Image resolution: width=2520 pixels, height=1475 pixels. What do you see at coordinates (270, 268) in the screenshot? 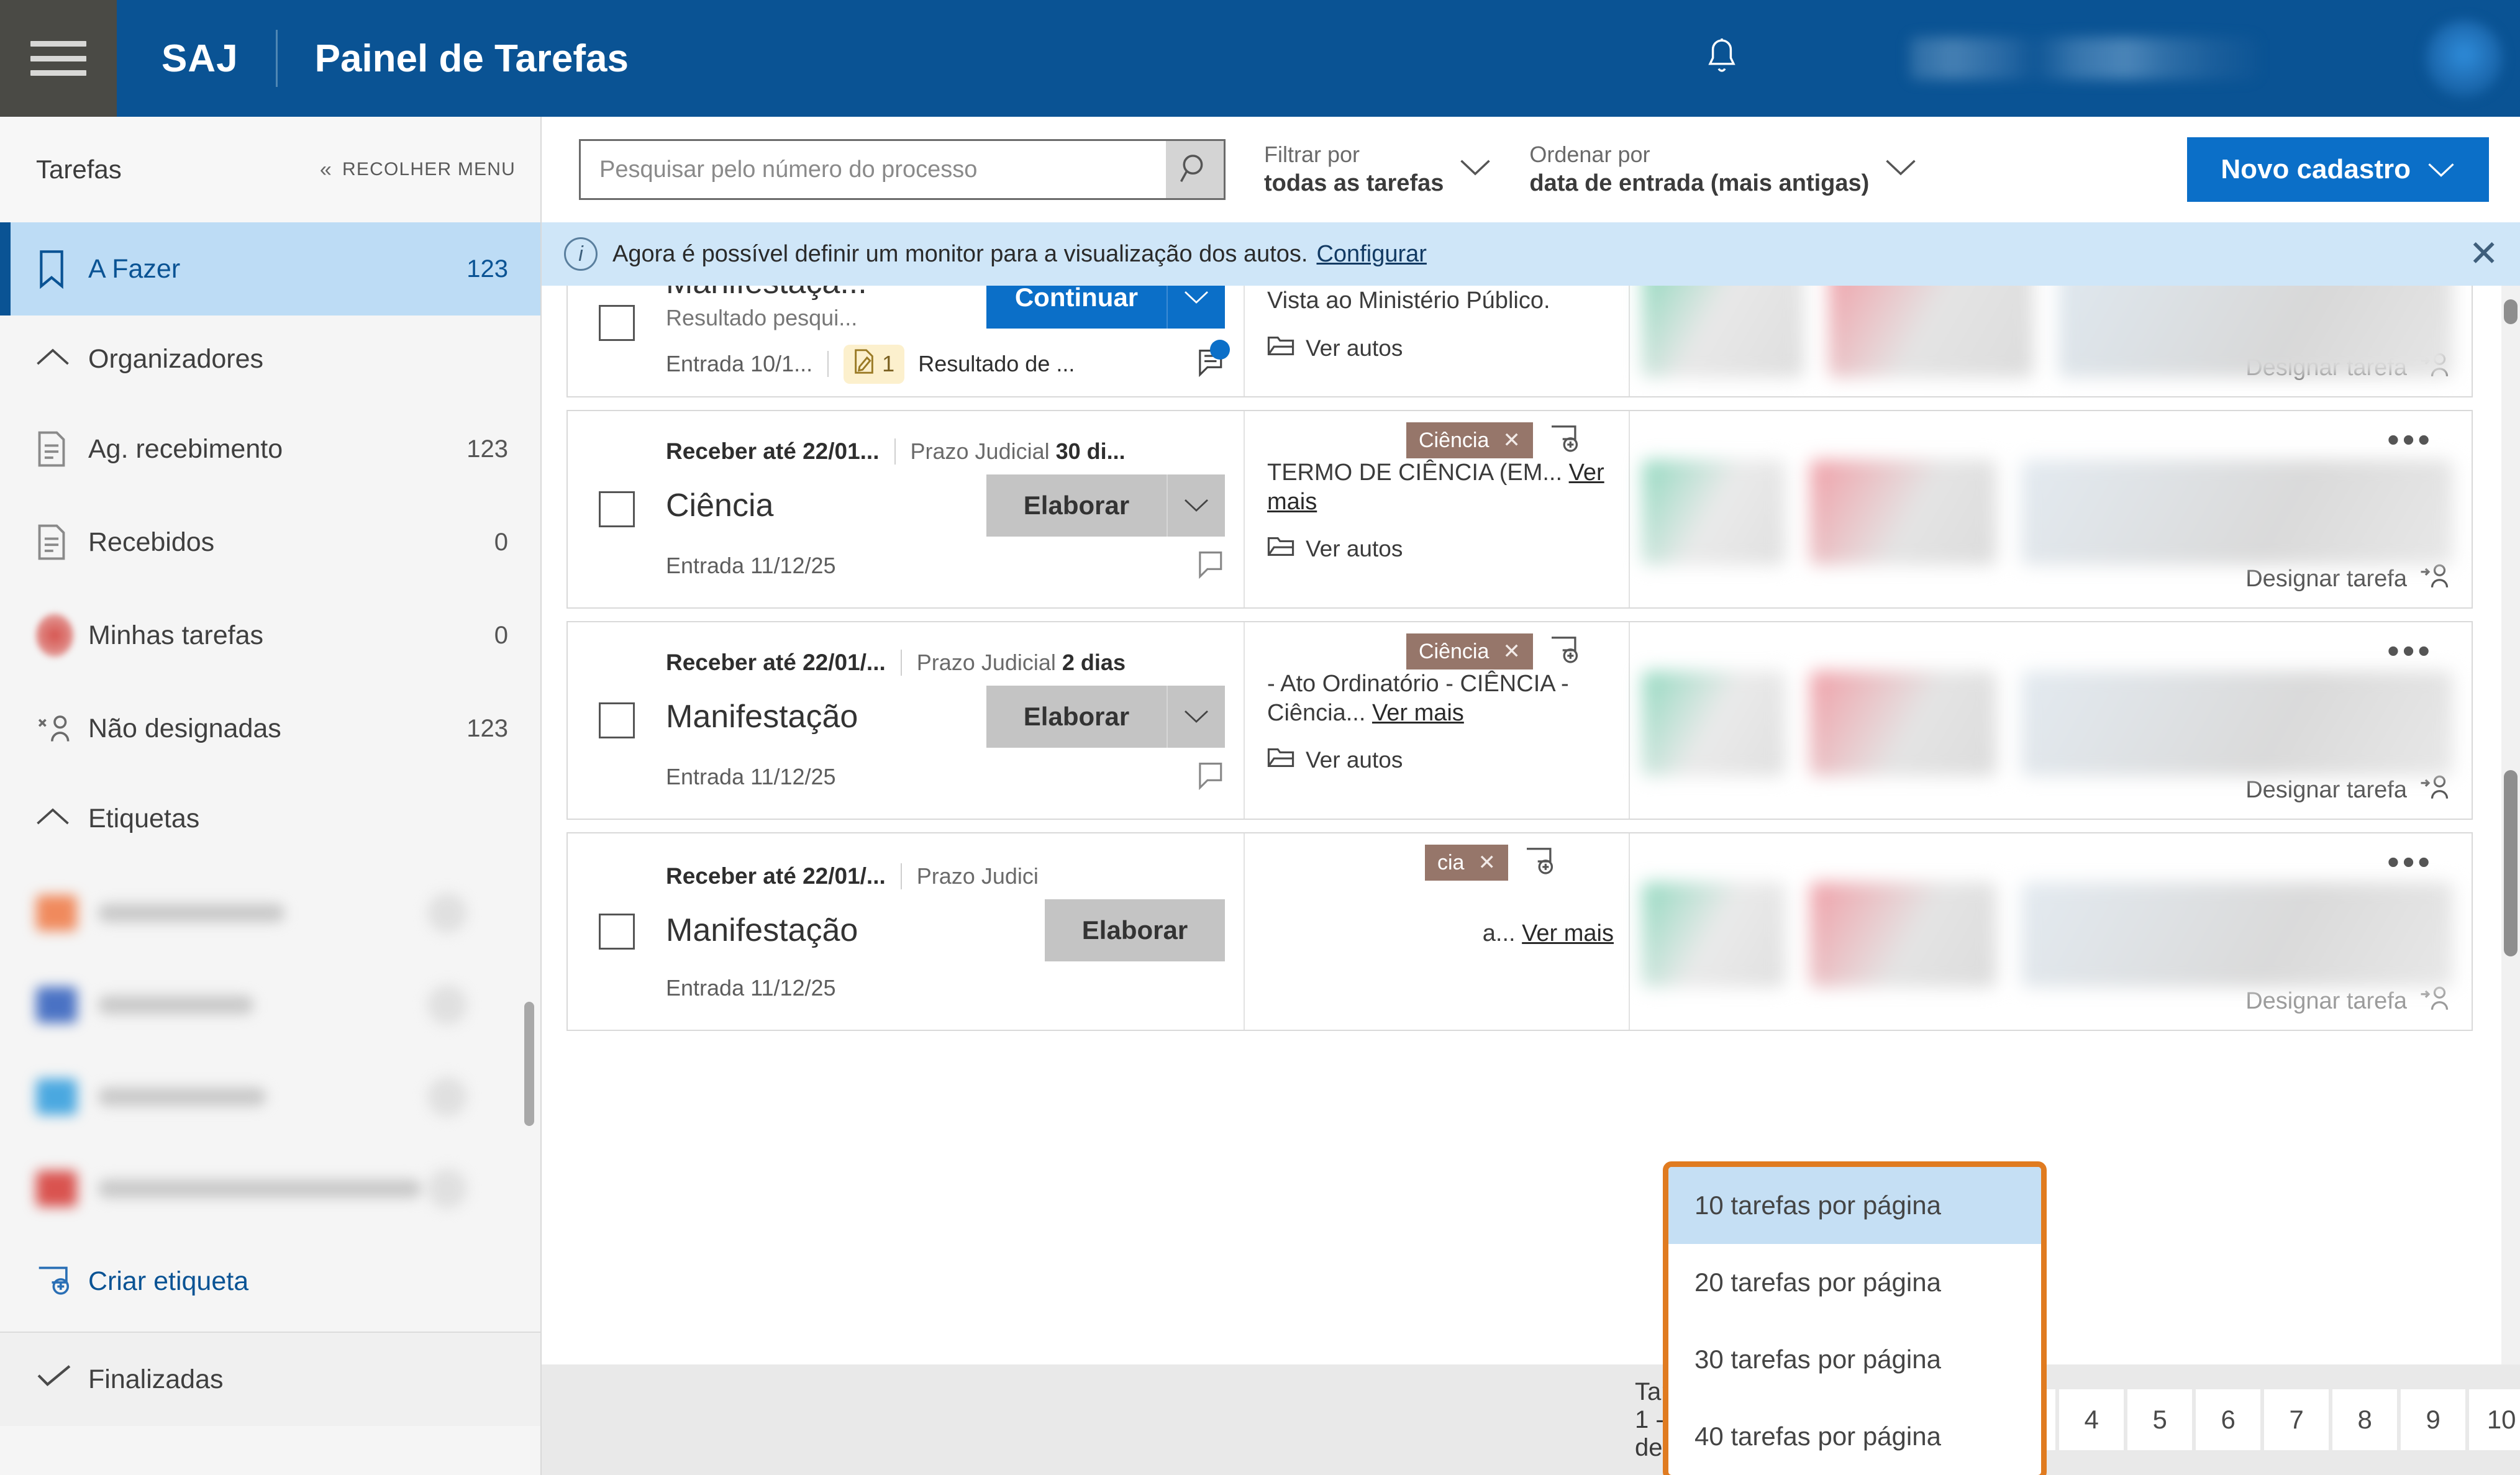
I see `sidebar-item-a-fazer: A Fazer 123` at bounding box center [270, 268].